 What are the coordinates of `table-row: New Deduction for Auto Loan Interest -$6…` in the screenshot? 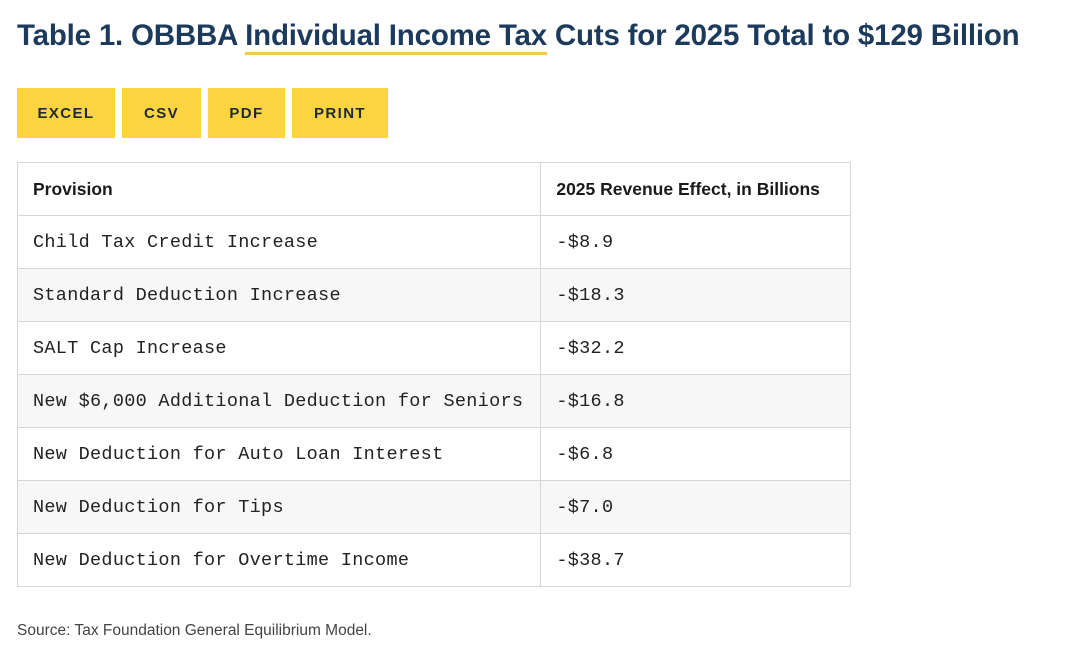 It's located at (433, 454).